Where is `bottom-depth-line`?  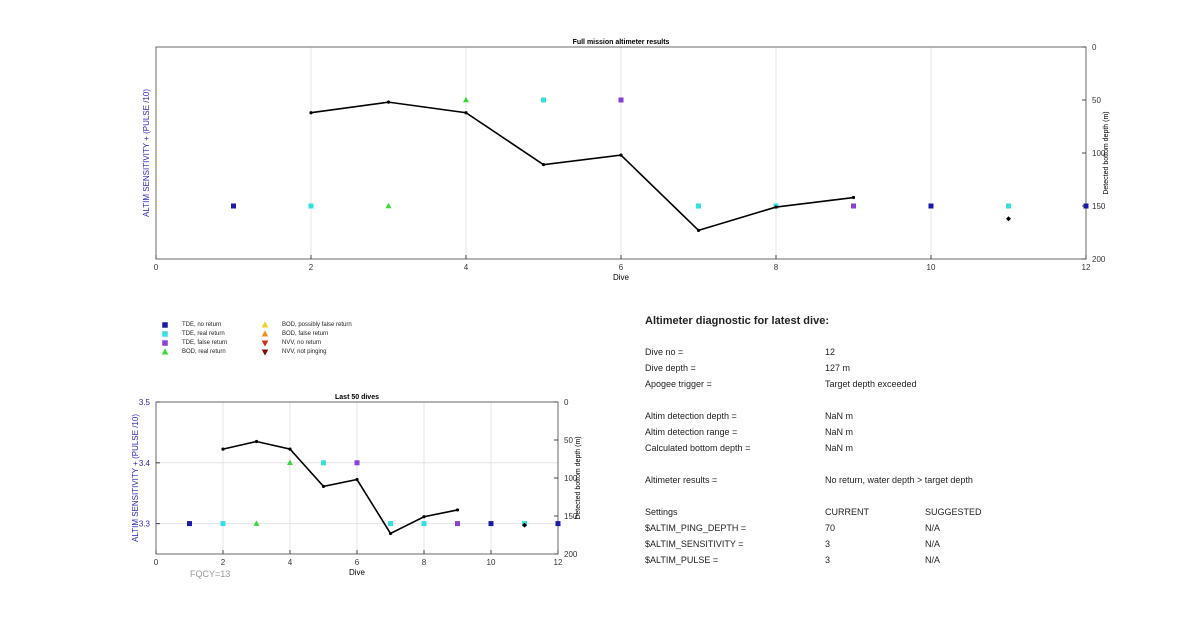
bottom-depth-line is located at coordinates (582, 166).